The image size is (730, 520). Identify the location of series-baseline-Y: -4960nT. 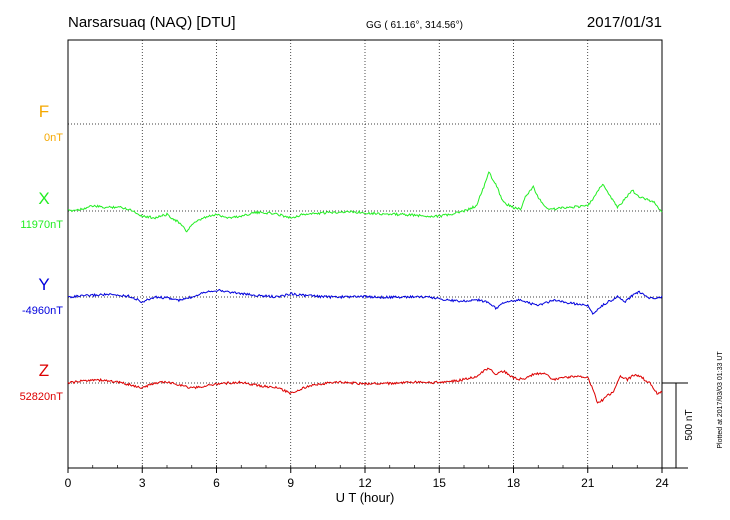
(42, 311).